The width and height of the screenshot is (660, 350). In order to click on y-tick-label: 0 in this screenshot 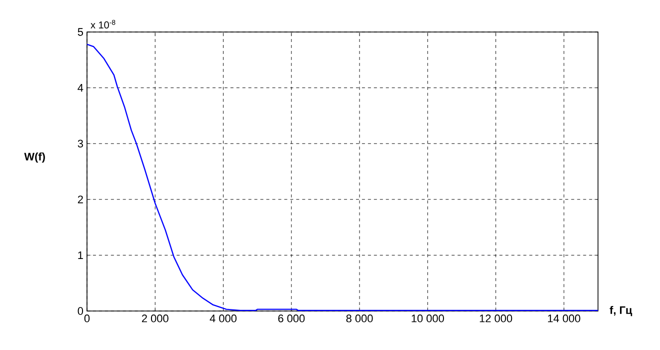, I will do `click(81, 311)`.